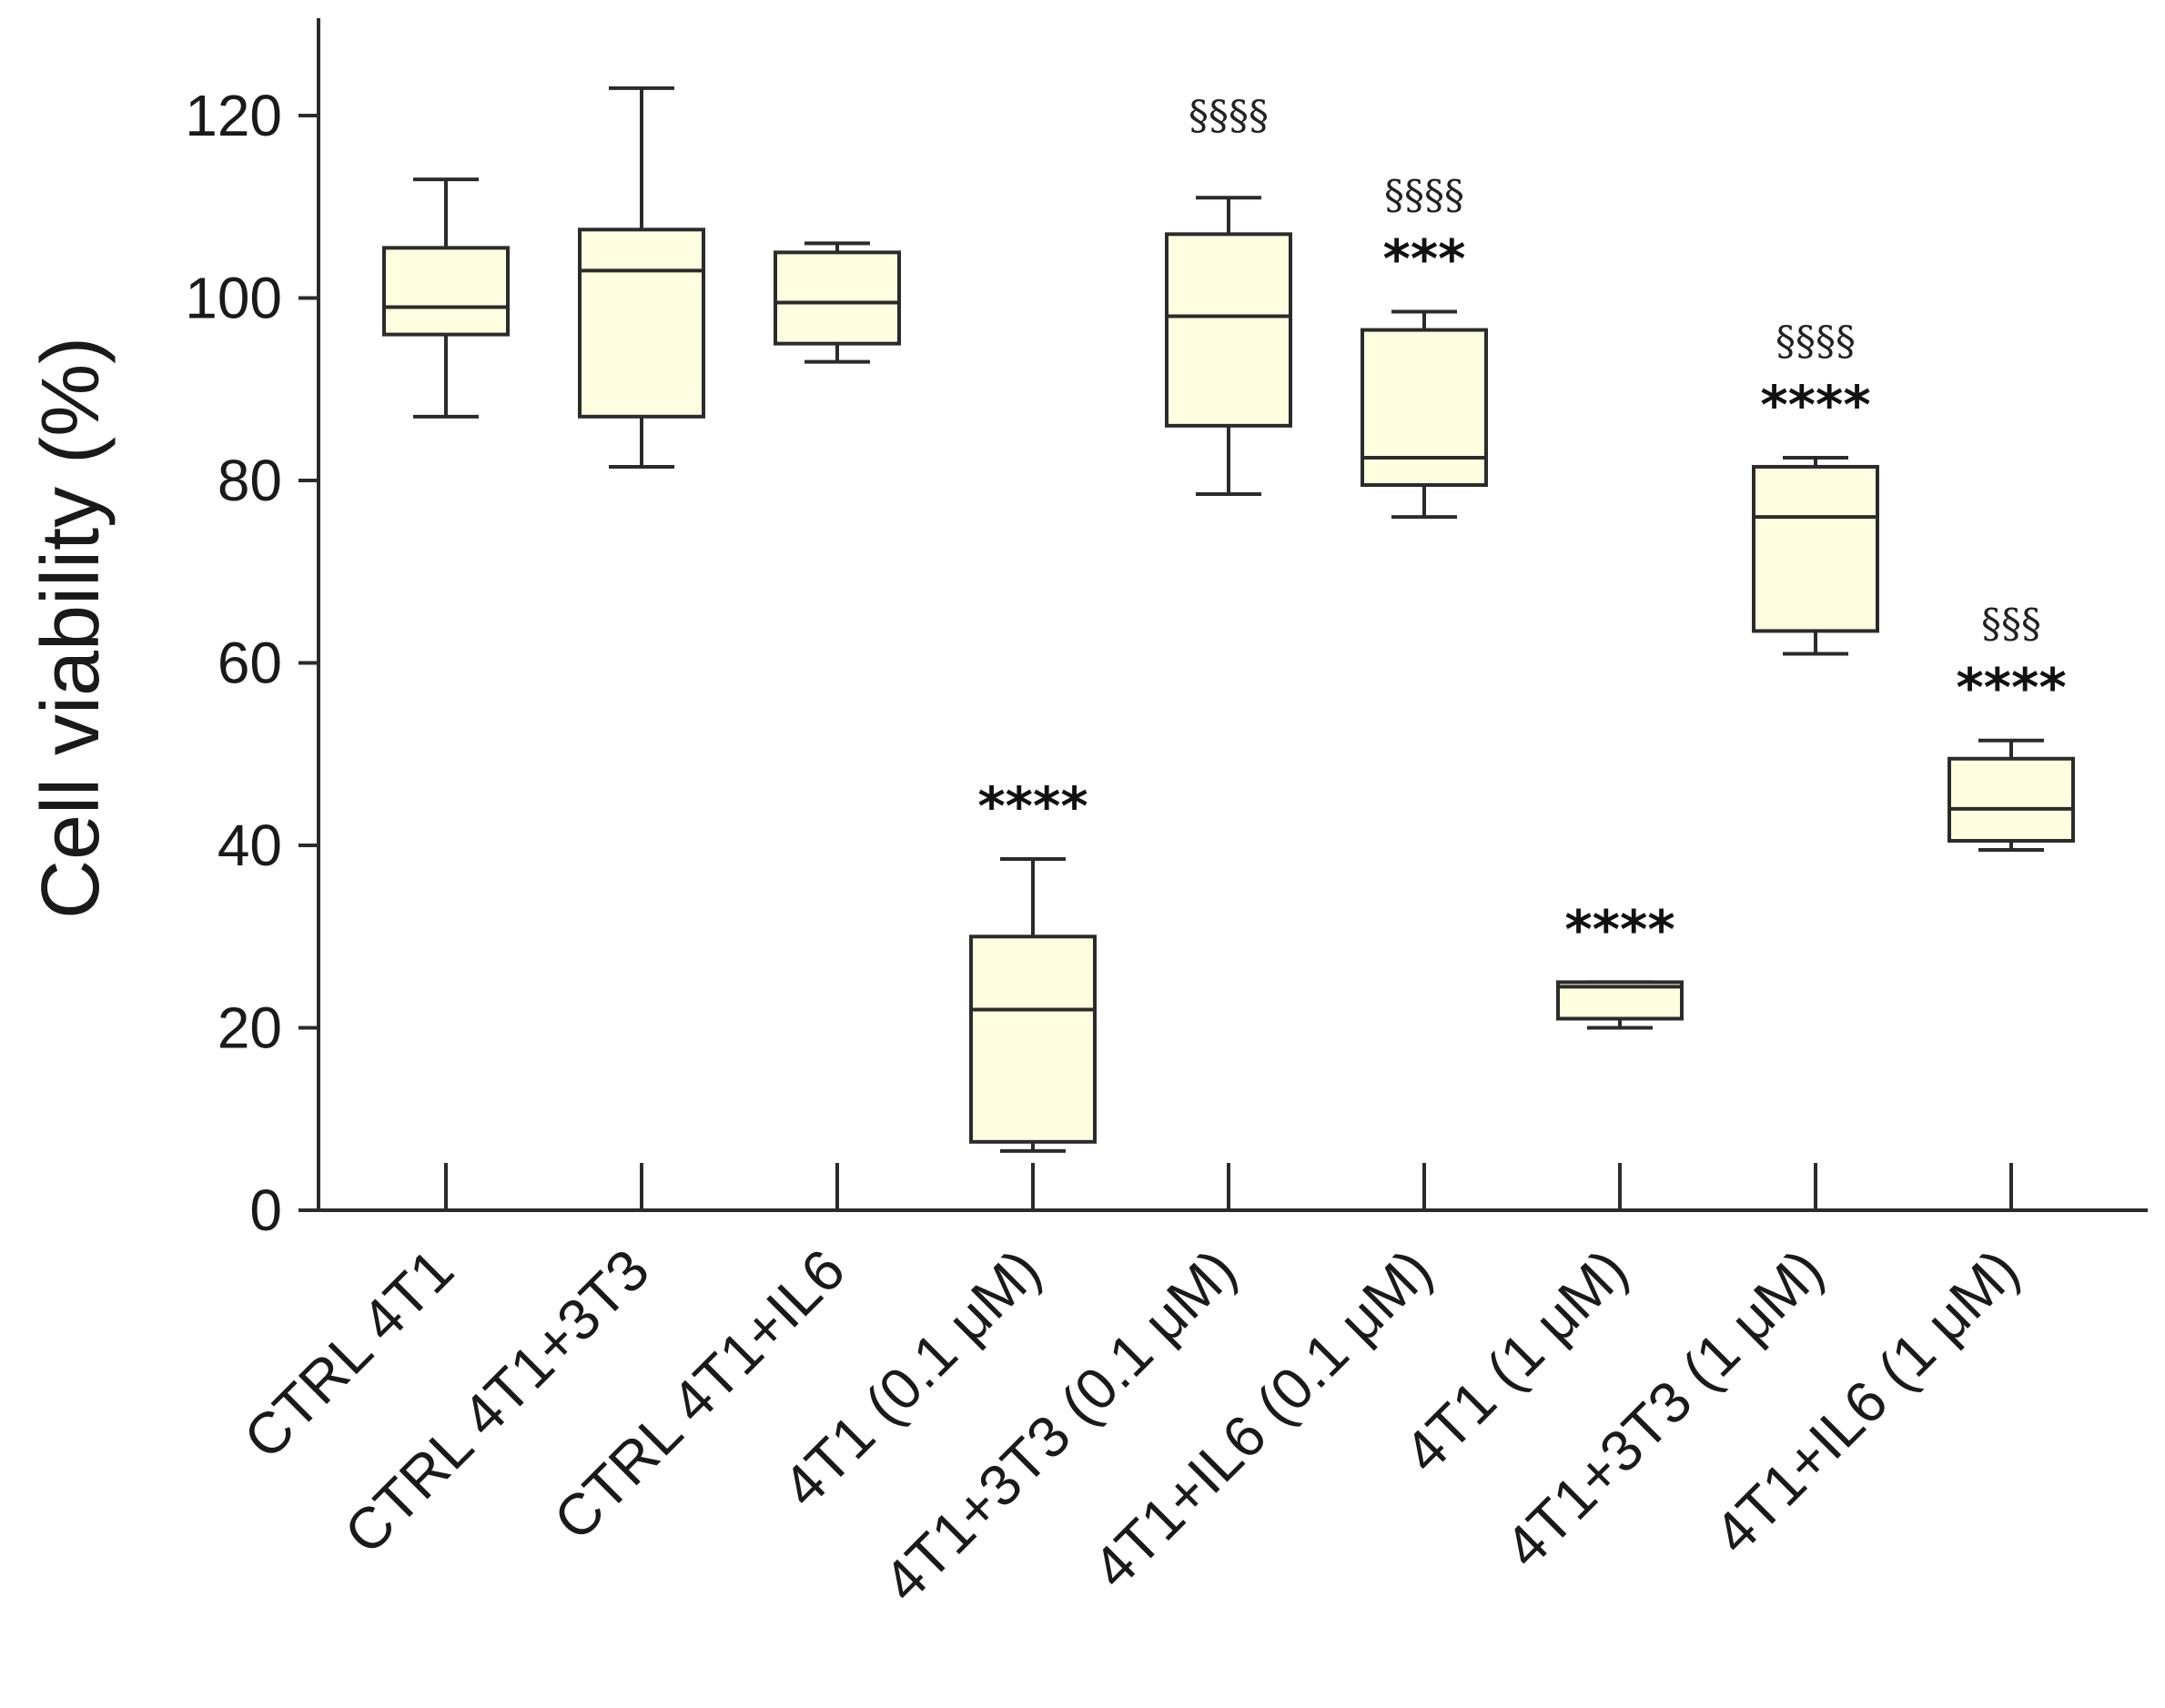  What do you see at coordinates (250, 663) in the screenshot?
I see `y-tick-label: 60` at bounding box center [250, 663].